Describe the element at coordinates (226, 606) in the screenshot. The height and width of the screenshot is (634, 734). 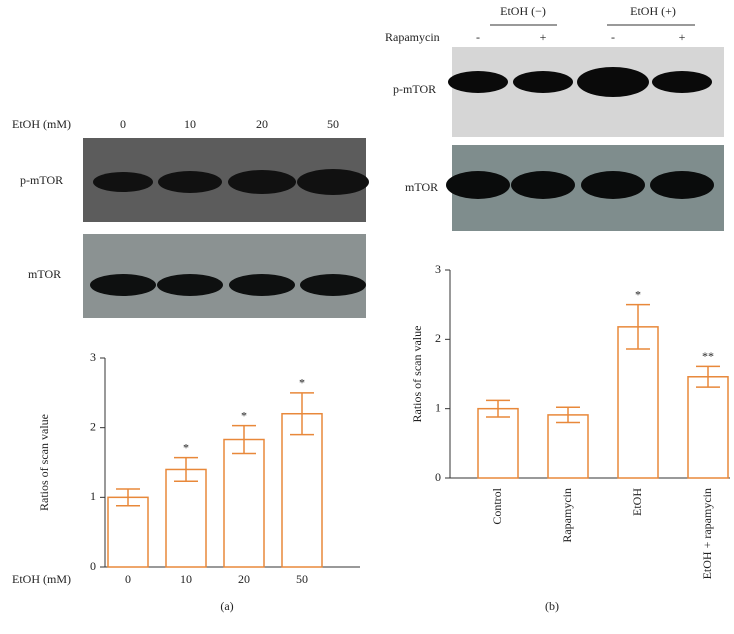
I see `panel-label: (a)` at that location.